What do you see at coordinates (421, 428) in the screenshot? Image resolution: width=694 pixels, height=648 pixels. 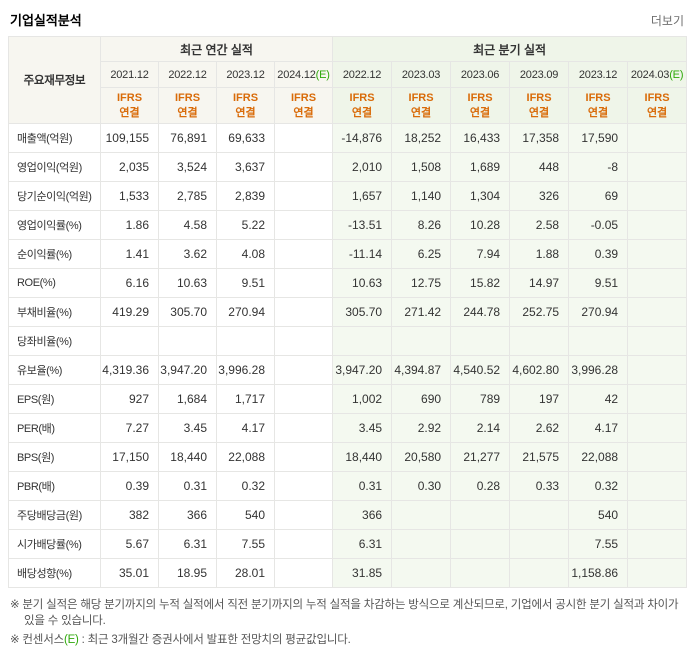 I see `value-cell: 2.92` at bounding box center [421, 428].